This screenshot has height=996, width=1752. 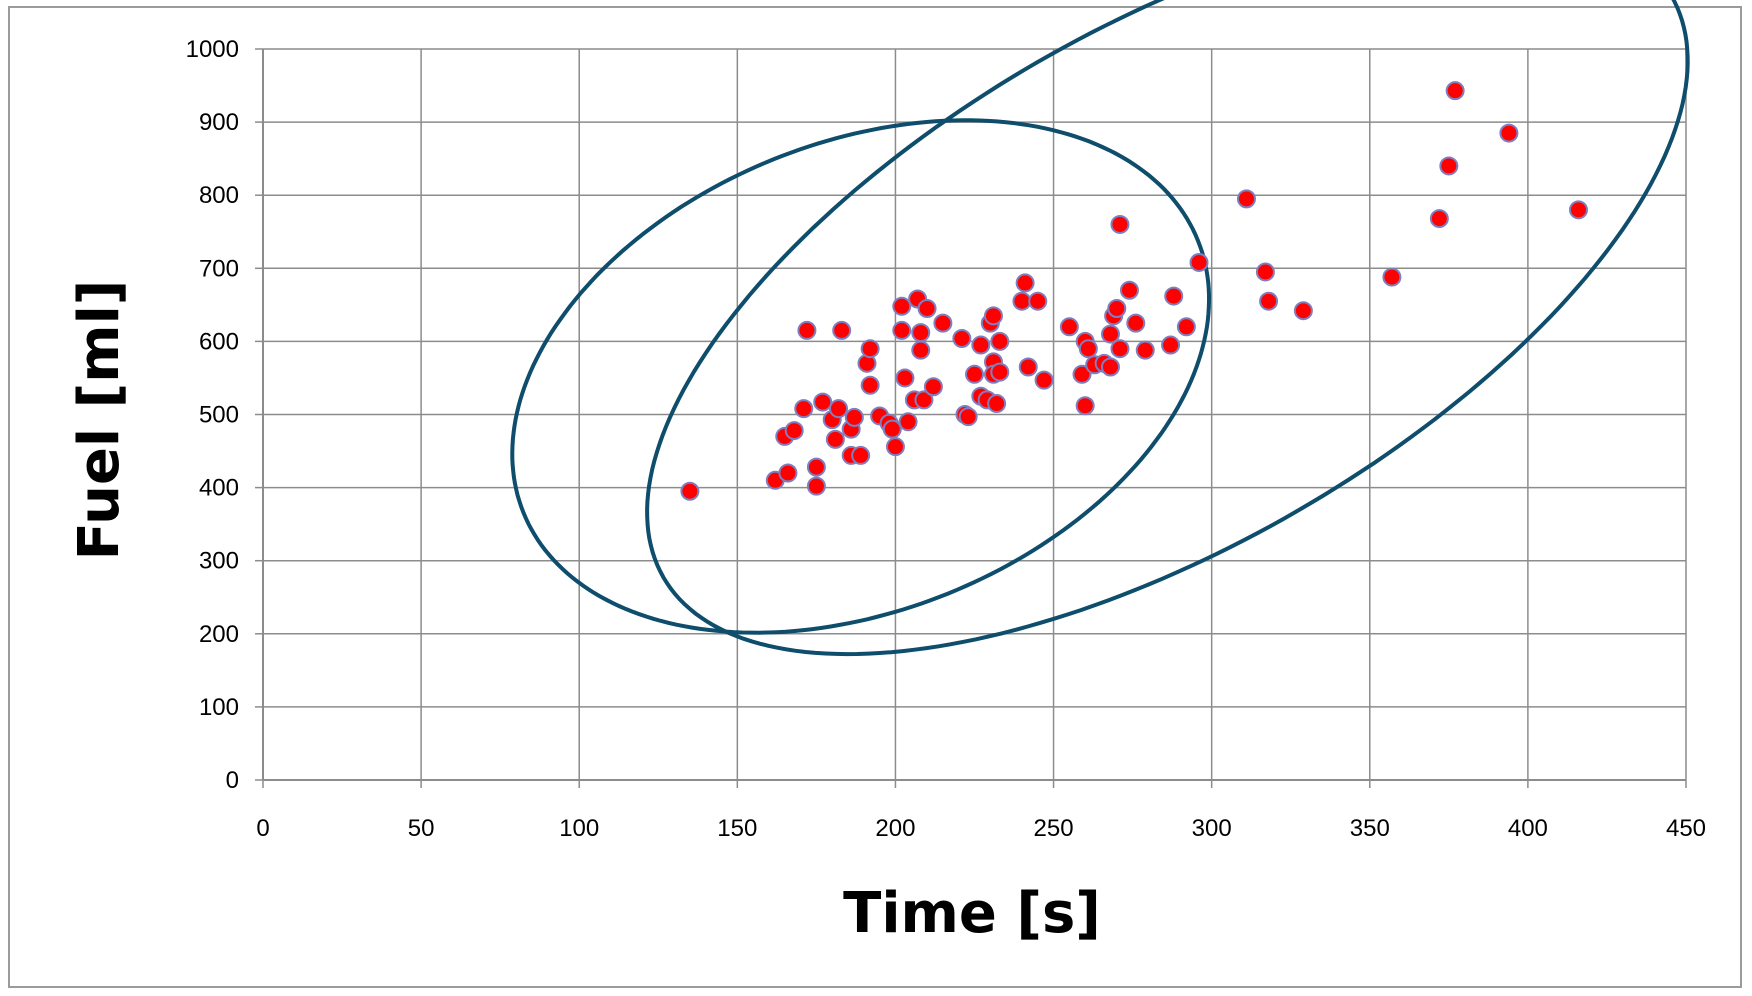 I want to click on y-tick-label: 0, so click(x=232, y=780).